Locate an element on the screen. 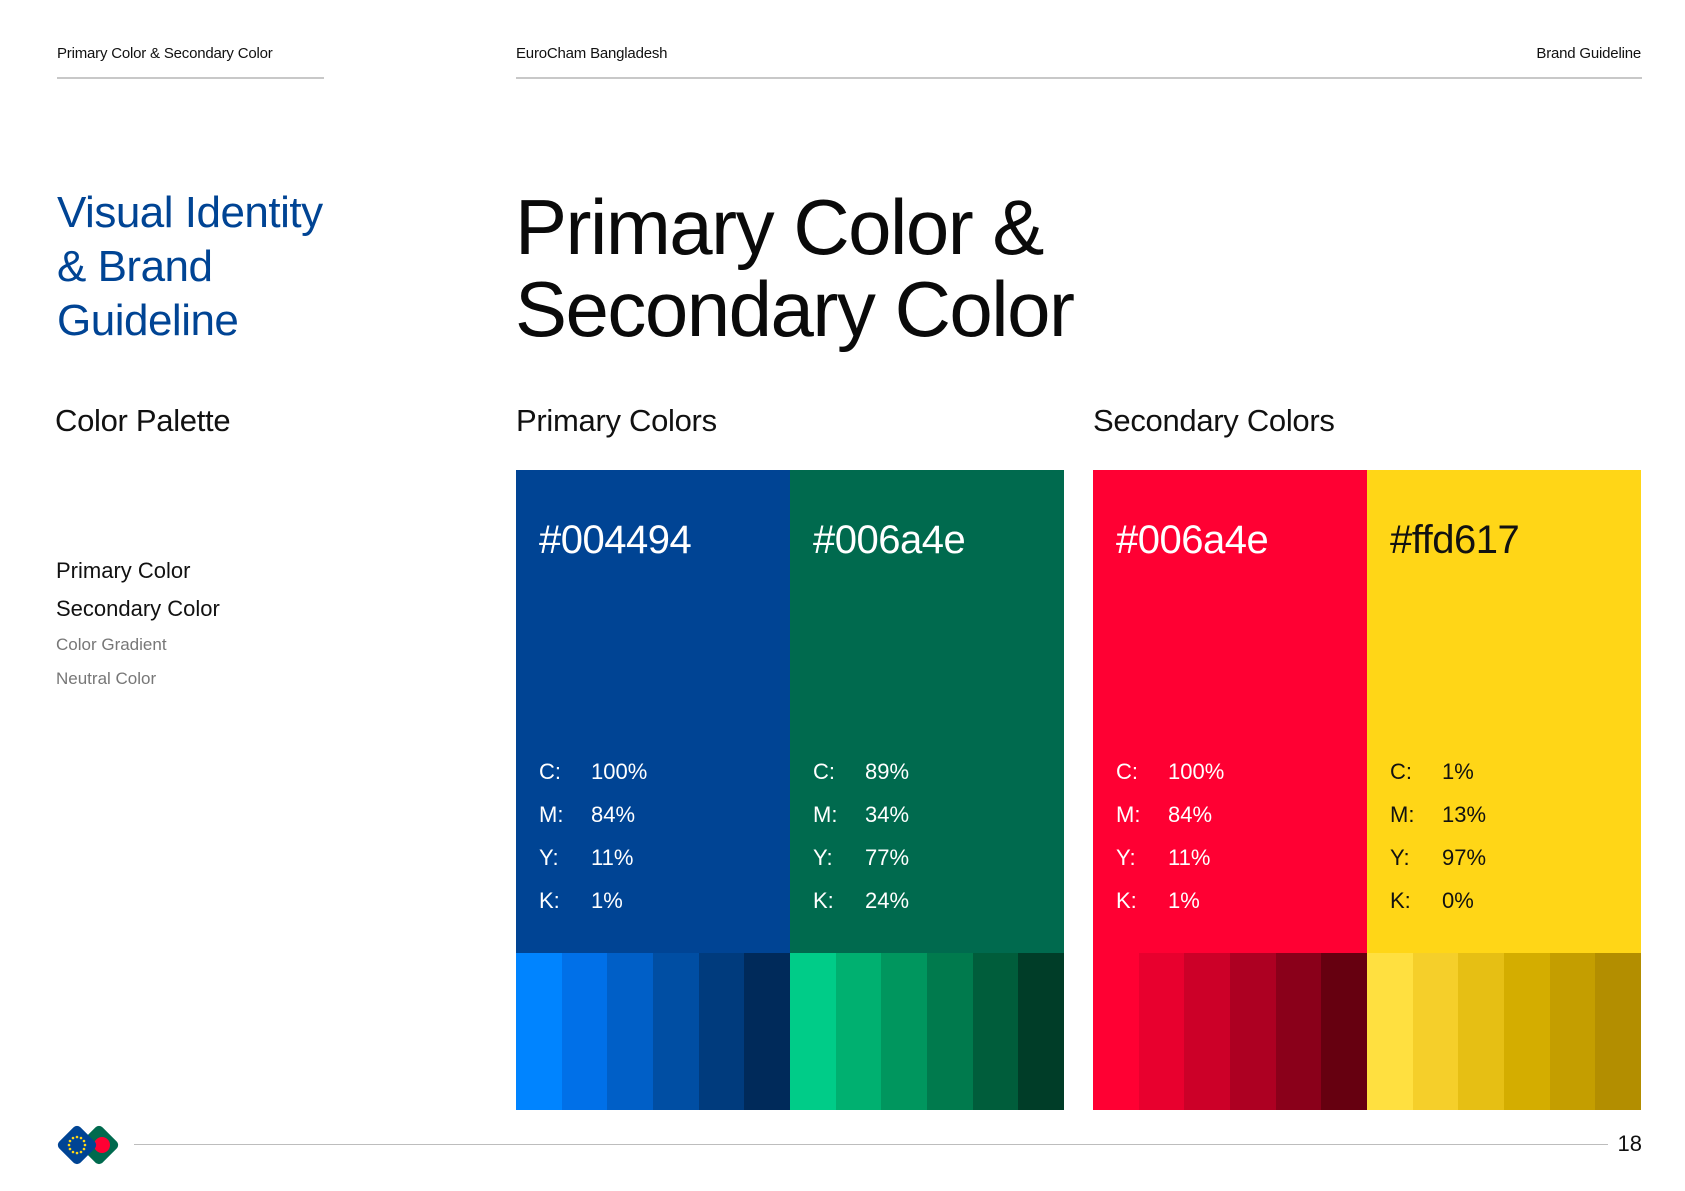 The width and height of the screenshot is (1685, 1191). cmyk-channel-value: 77% is located at coordinates (887, 857).